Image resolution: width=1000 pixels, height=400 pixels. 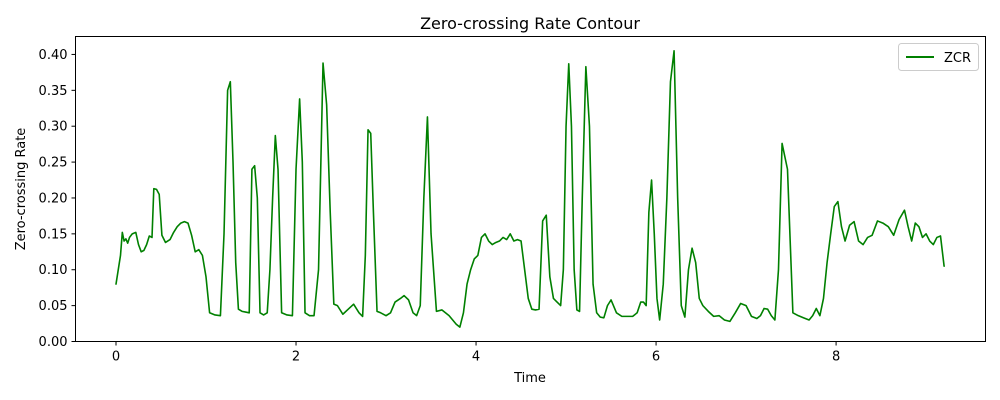 What do you see at coordinates (53, 127) in the screenshot?
I see `y-tick-label: 0.30` at bounding box center [53, 127].